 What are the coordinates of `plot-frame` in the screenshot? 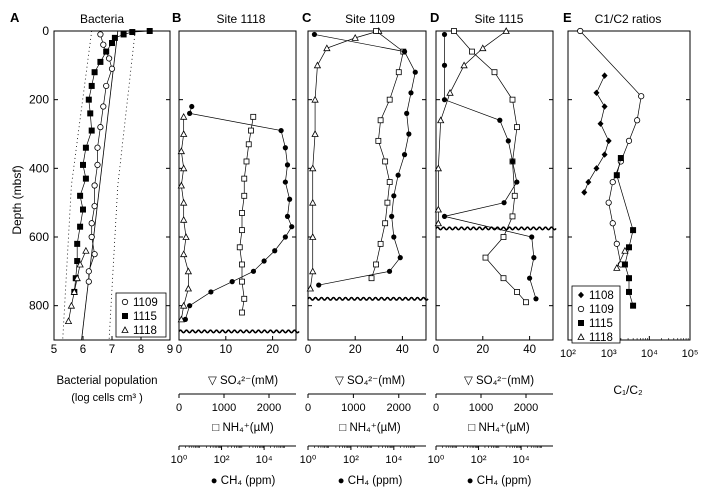 It's located at (494, 185).